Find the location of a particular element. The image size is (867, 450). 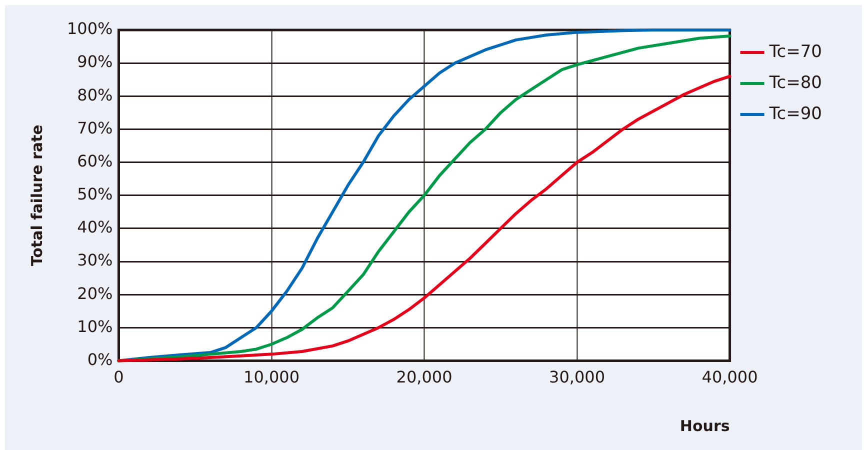

x-tick-label: 20,000 is located at coordinates (424, 377).